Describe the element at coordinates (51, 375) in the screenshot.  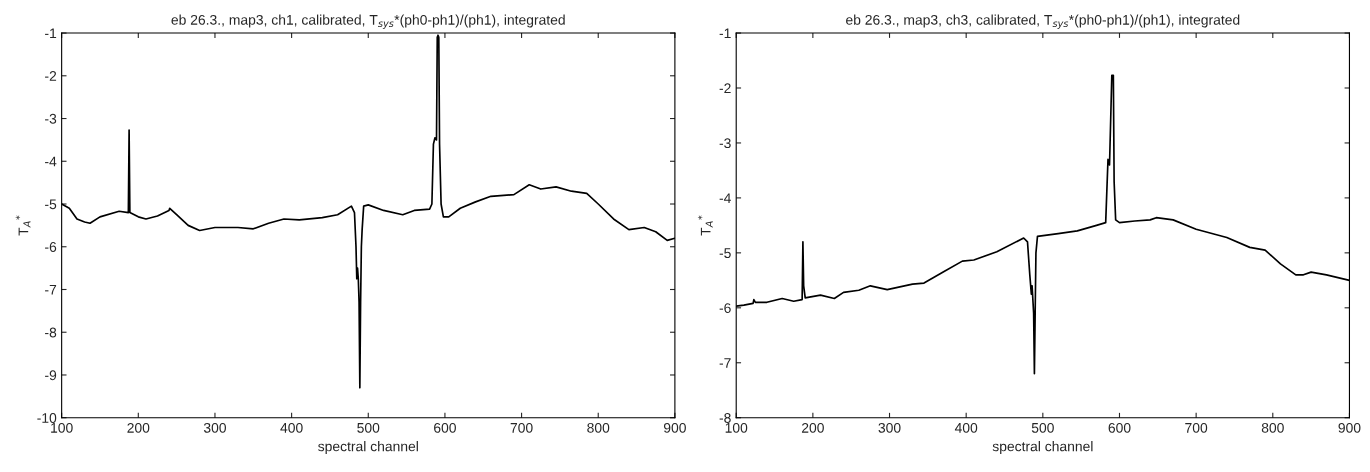
I see `y-tick-label: -9` at that location.